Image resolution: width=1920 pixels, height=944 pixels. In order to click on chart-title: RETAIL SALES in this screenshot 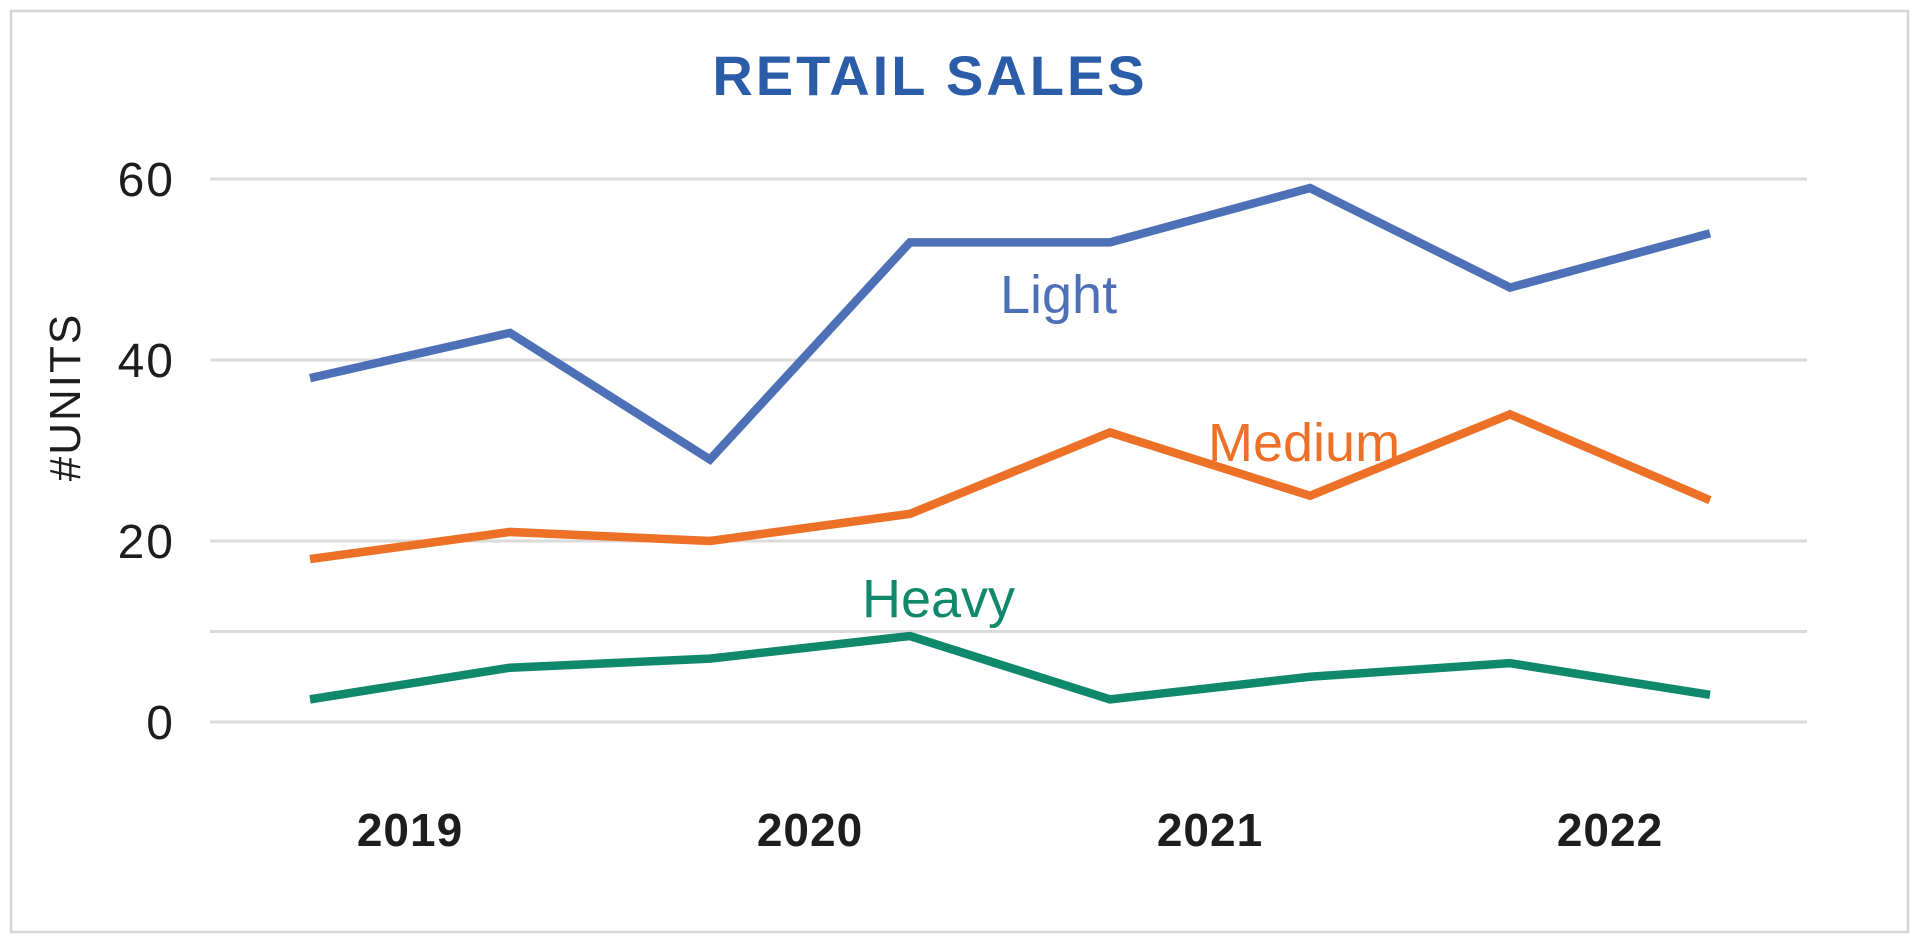, I will do `click(929, 75)`.